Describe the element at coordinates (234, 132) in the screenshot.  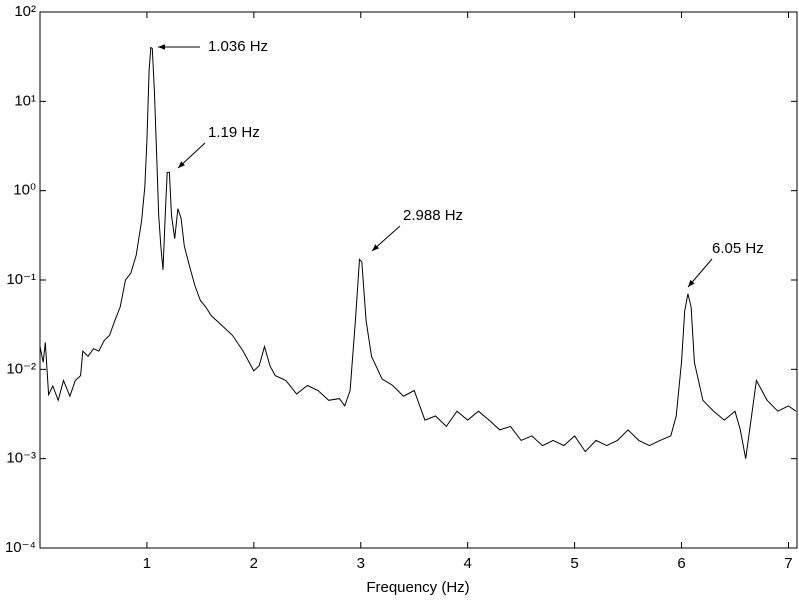
I see `annotation: 1.19 Hz` at that location.